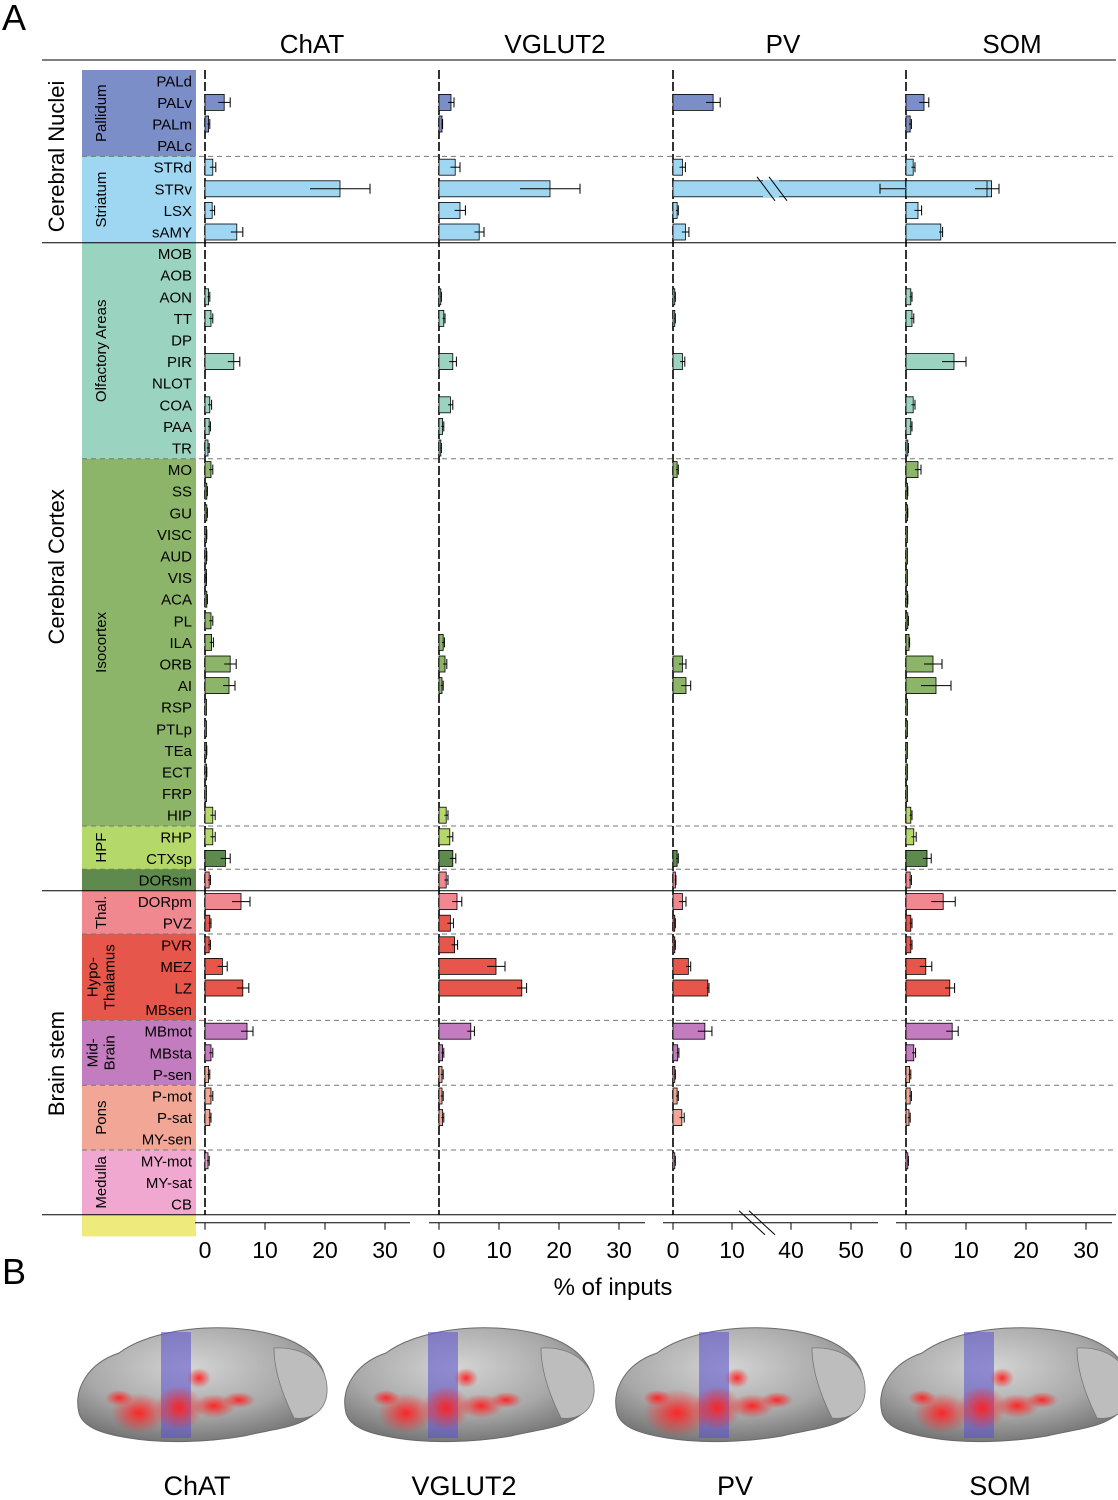 The image size is (1118, 1500). What do you see at coordinates (181, 341) in the screenshot?
I see `region-label: DP` at bounding box center [181, 341].